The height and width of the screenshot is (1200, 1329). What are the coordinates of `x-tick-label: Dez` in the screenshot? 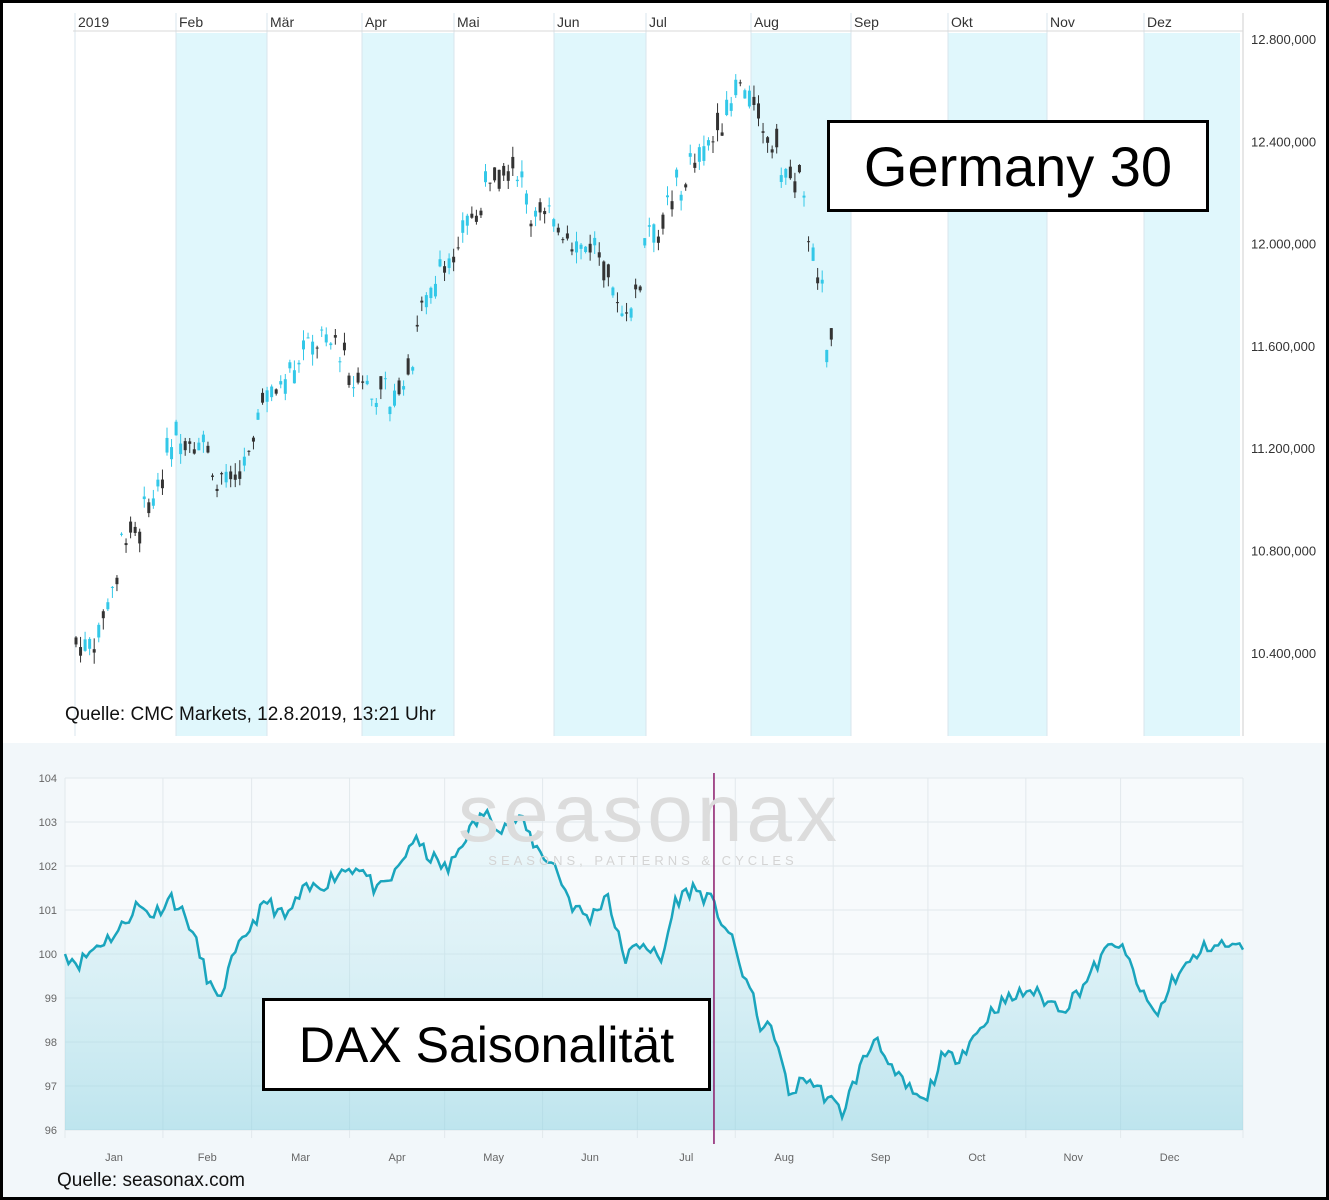 It's located at (1159, 22).